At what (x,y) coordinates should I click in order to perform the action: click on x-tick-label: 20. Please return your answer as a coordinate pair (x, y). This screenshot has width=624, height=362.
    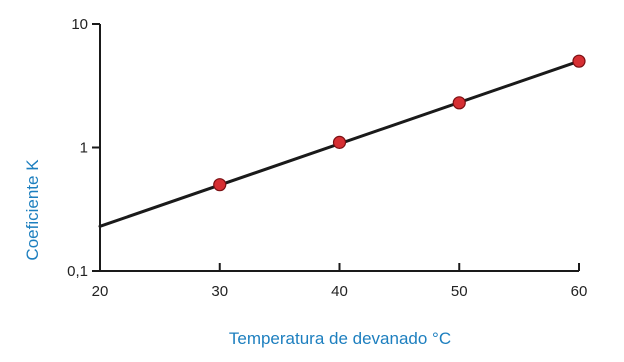
    Looking at the image, I should click on (100, 291).